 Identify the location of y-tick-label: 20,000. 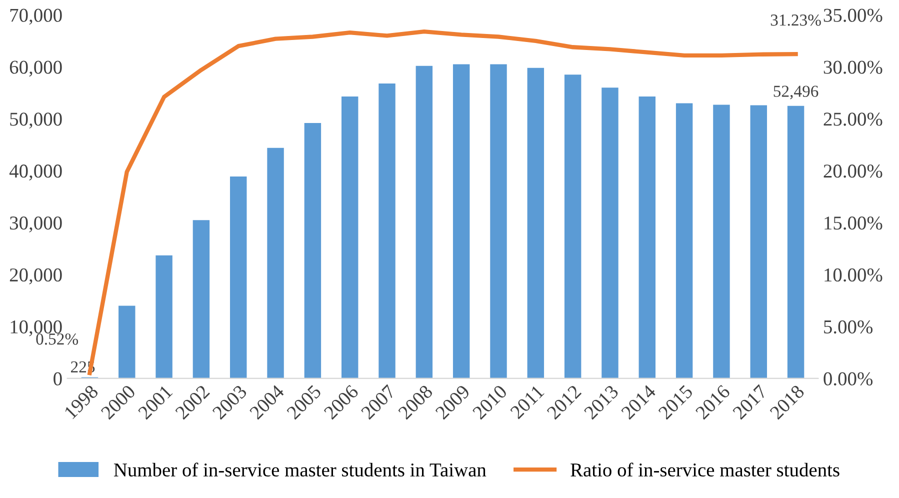
(36, 276).